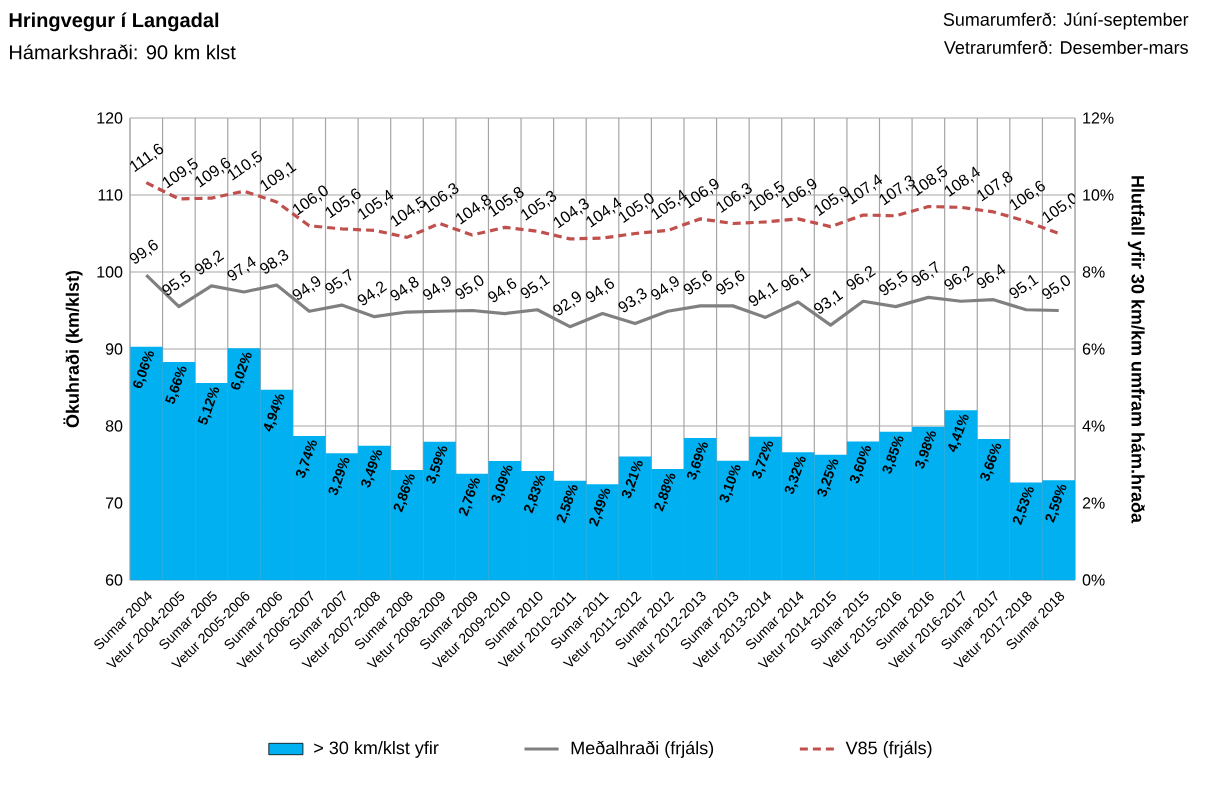  I want to click on y2-tick-label: 12%, so click(1098, 118).